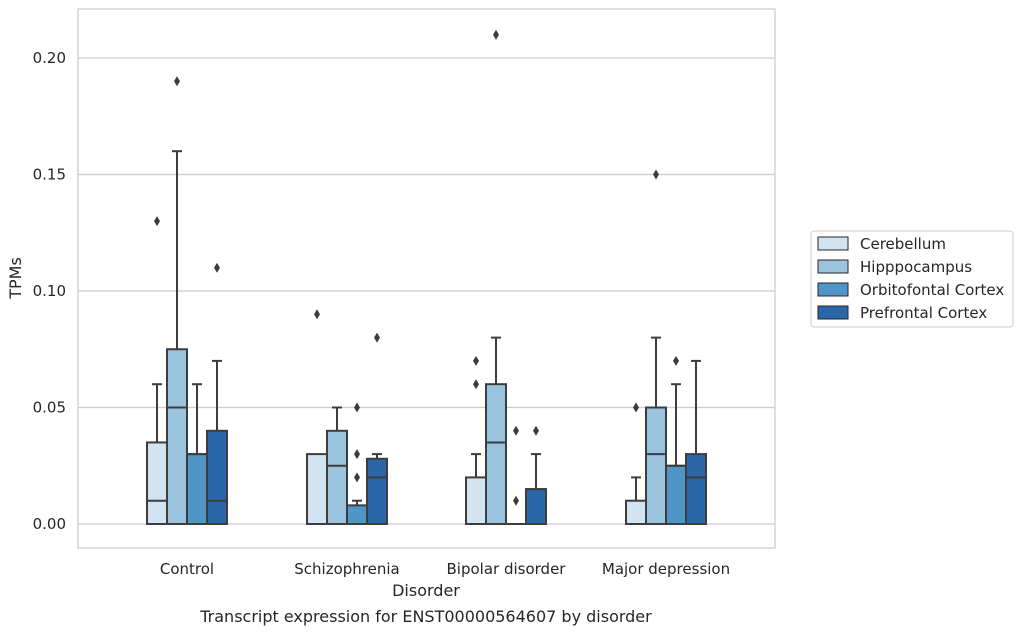 Image resolution: width=1023 pixels, height=634 pixels. Describe the element at coordinates (923, 313) in the screenshot. I see `legend-label: Prefrontal Cortex` at that location.